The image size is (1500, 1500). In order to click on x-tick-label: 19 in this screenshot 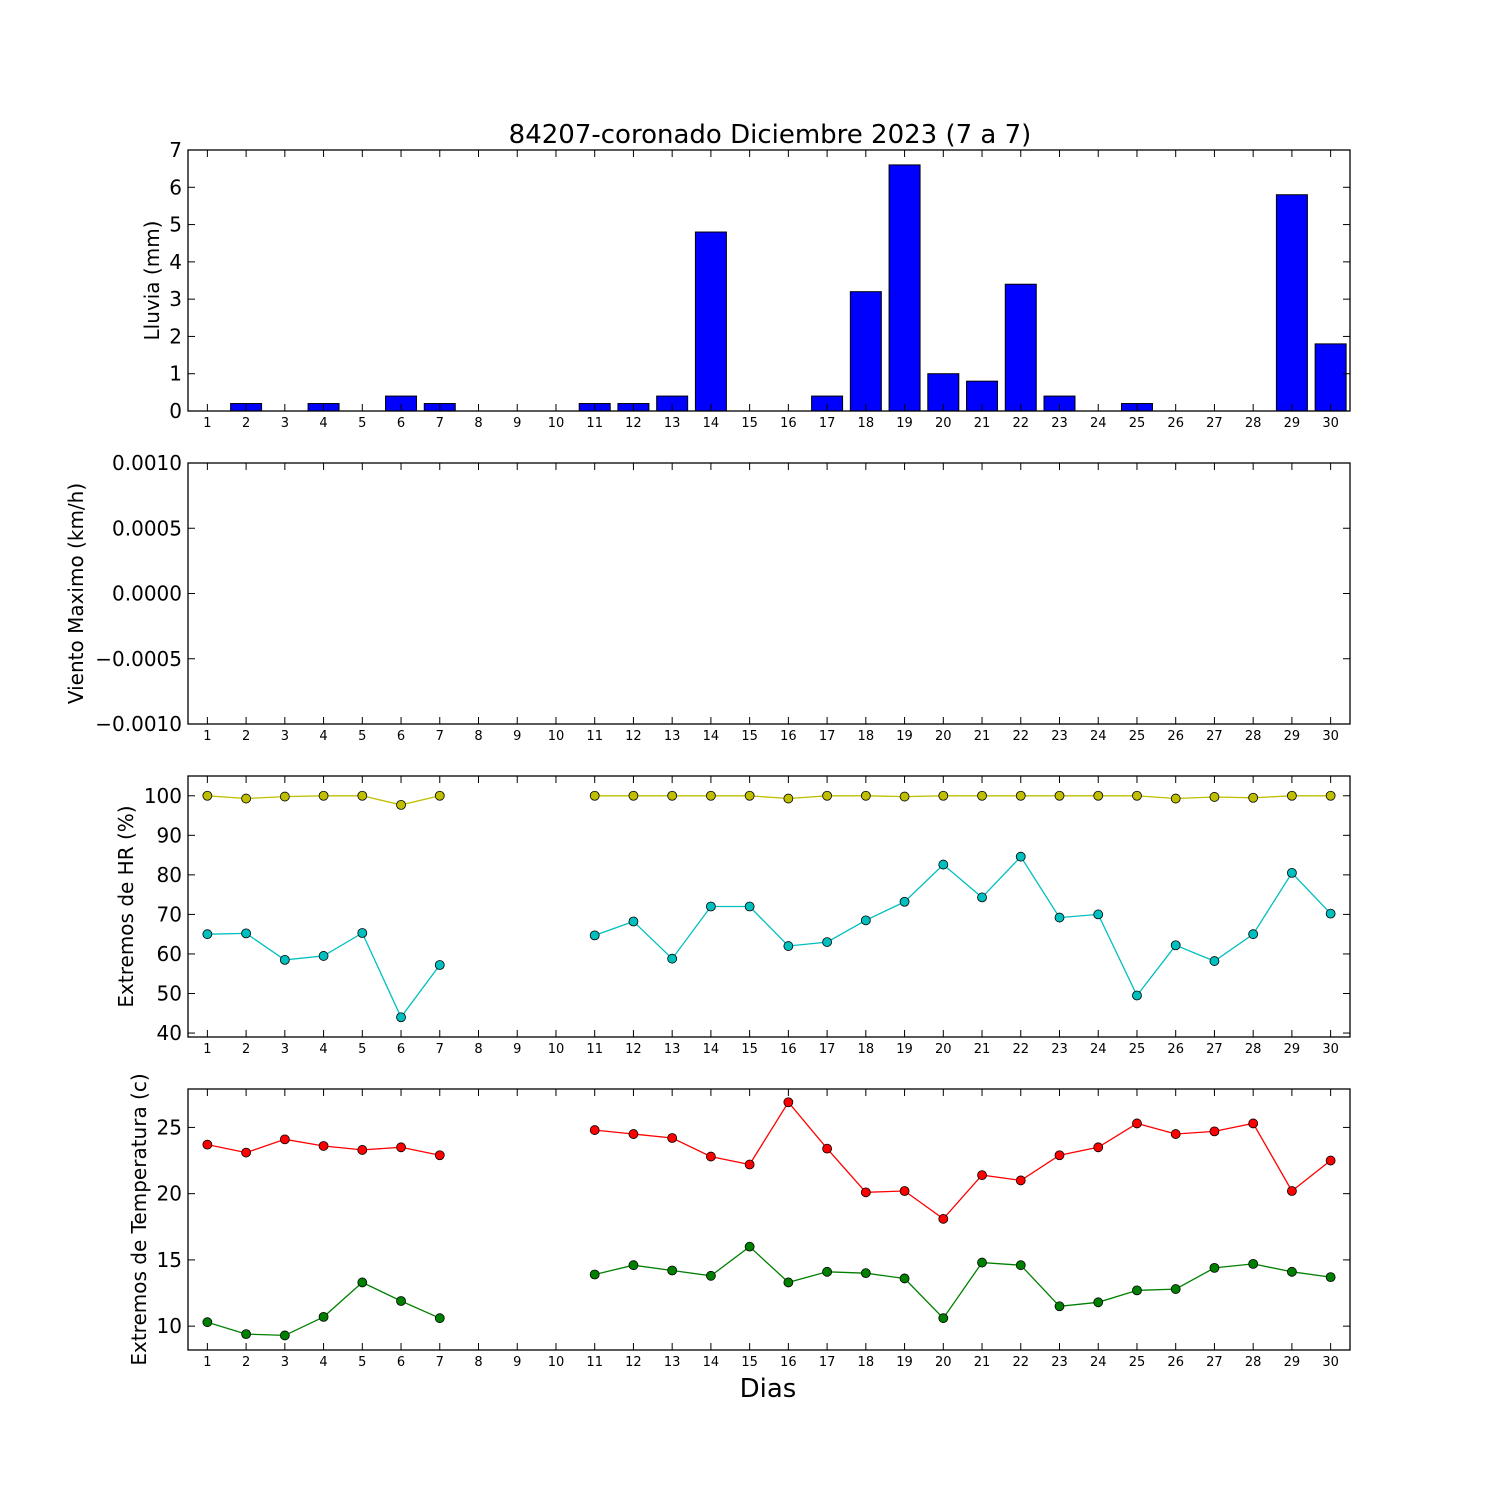, I will do `click(904, 736)`.